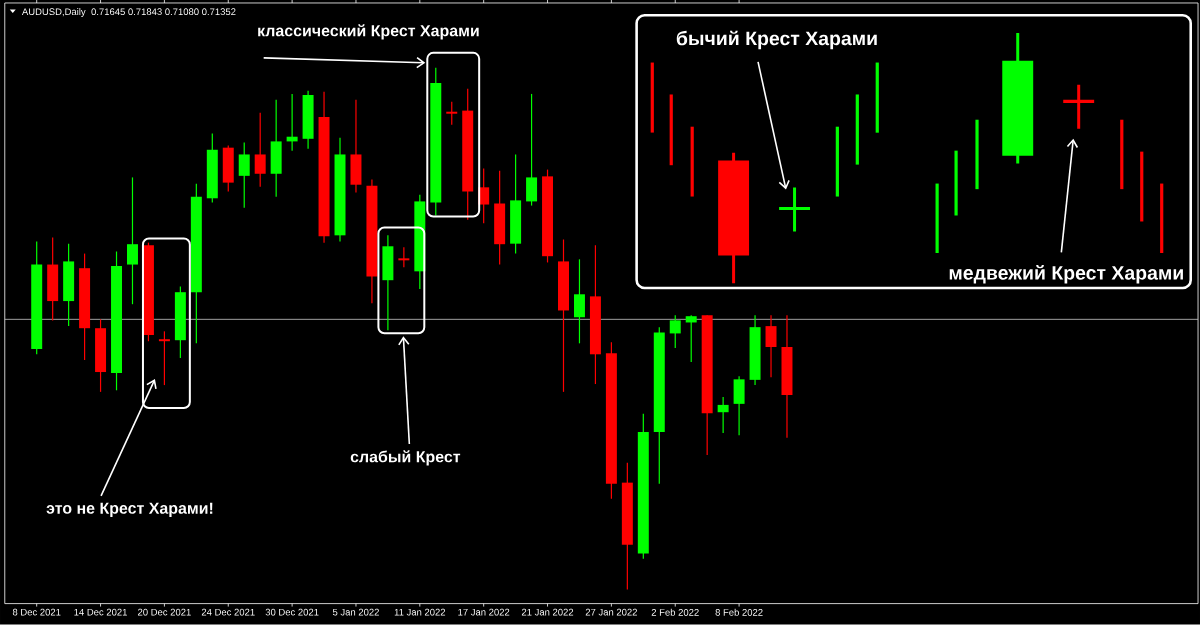 The image size is (1200, 625). What do you see at coordinates (163, 12) in the screenshot?
I see `chart-subtitle: 0.71645 0.71843 0.71080 0.71352` at bounding box center [163, 12].